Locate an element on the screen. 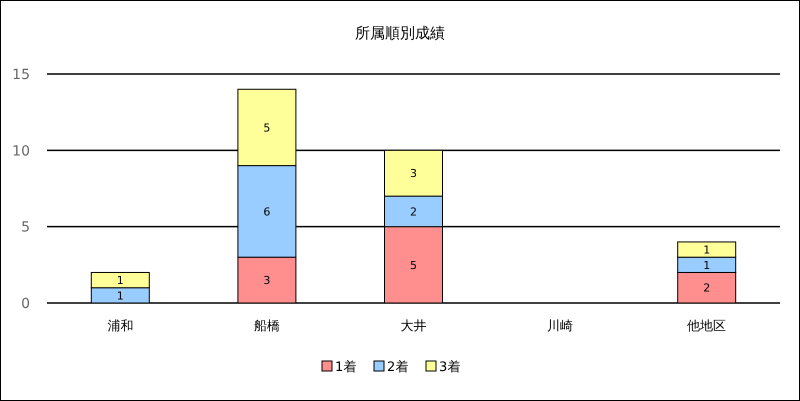  y-tick-label: 0 is located at coordinates (25, 304).